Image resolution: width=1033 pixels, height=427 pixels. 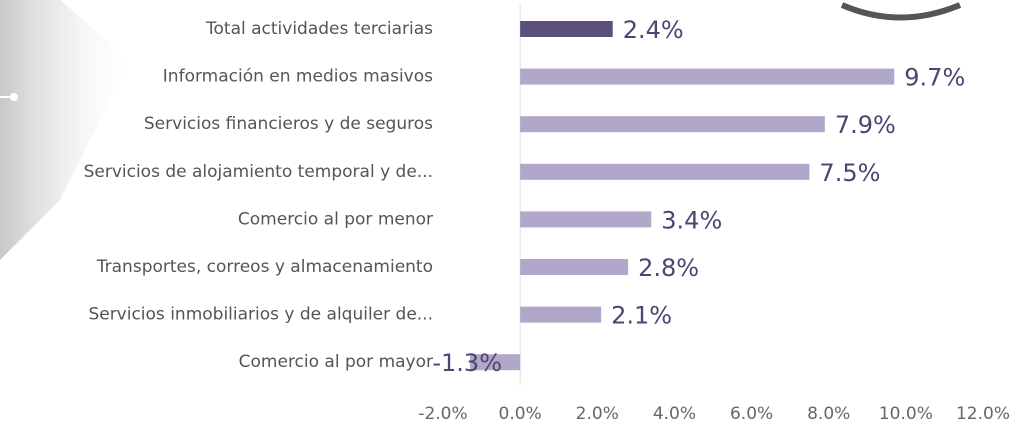 What do you see at coordinates (14, 97) in the screenshot?
I see `decoration-dot` at bounding box center [14, 97].